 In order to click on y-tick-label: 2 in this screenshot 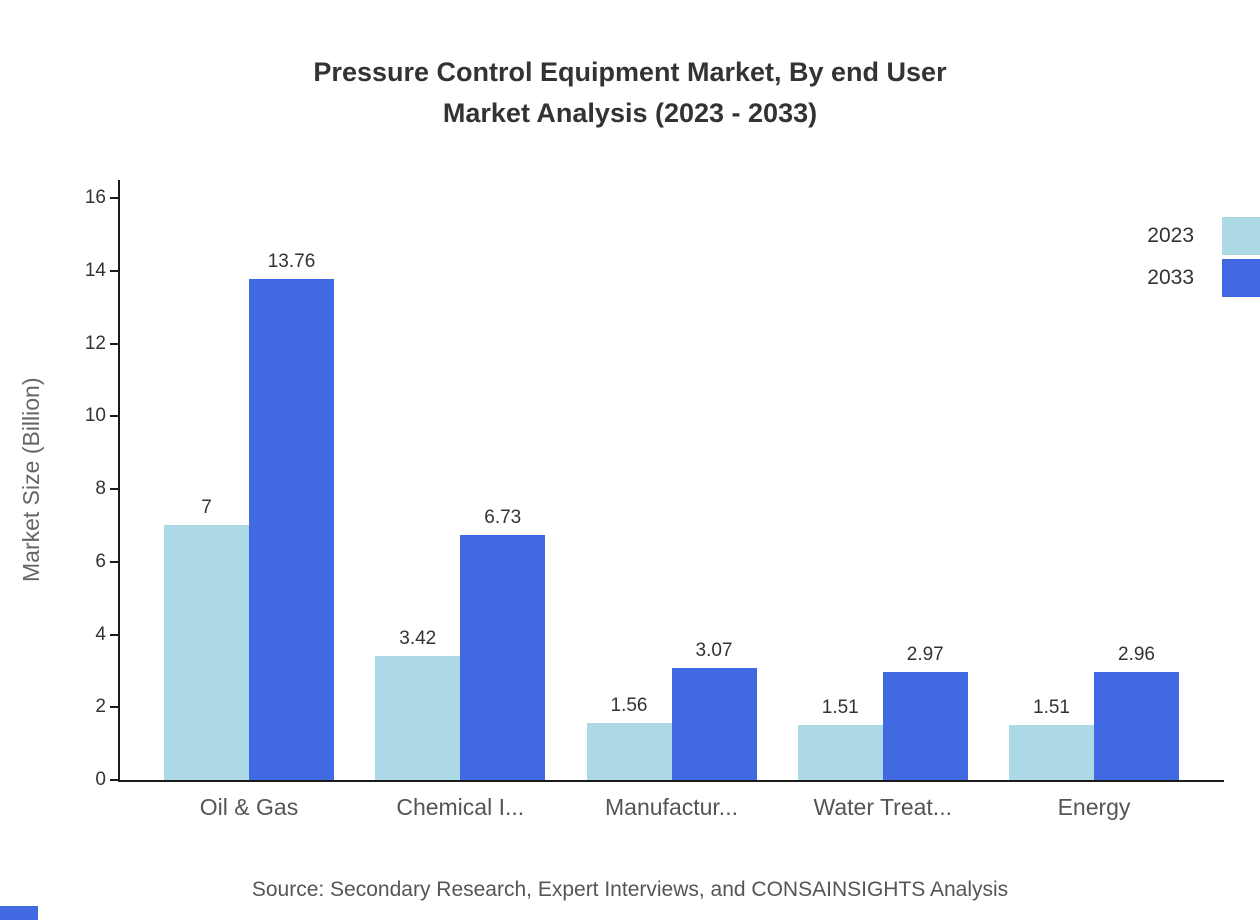, I will do `click(100, 707)`.